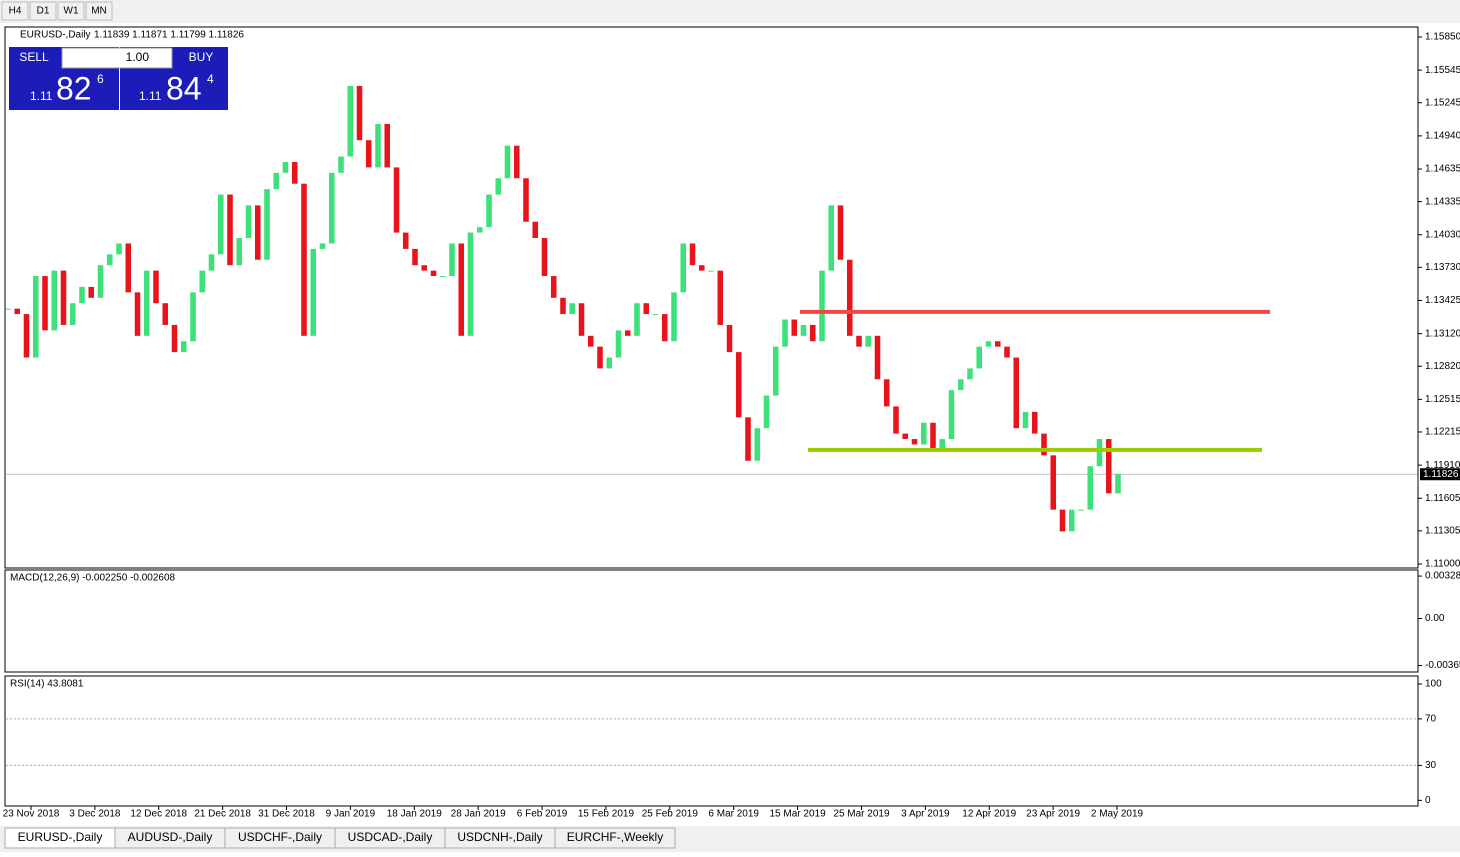 The width and height of the screenshot is (1460, 857). What do you see at coordinates (201, 57) in the screenshot?
I see `buy-button: BUY` at bounding box center [201, 57].